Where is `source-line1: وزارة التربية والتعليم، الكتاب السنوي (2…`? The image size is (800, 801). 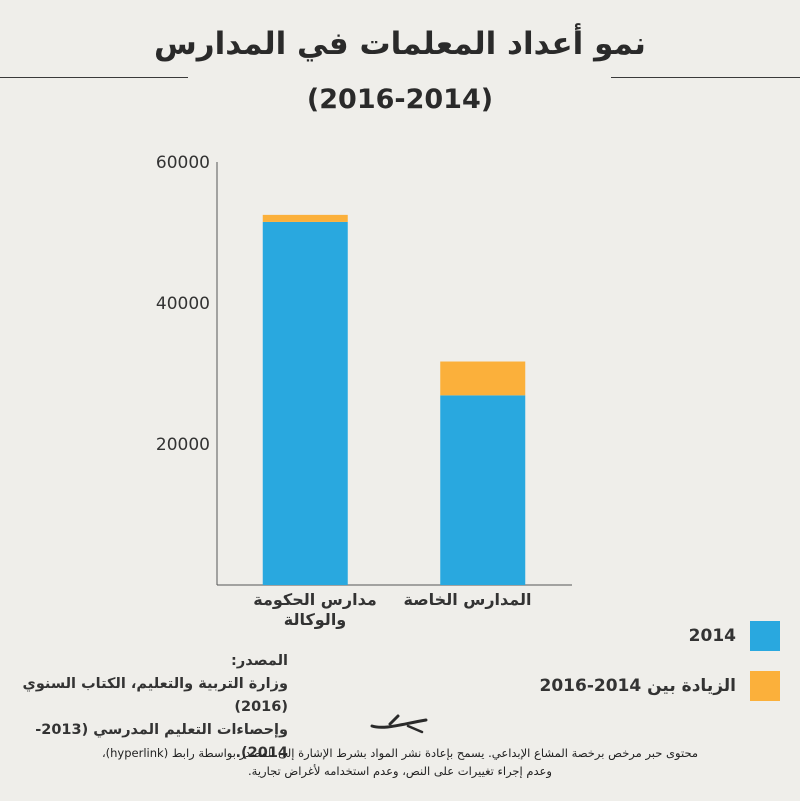
source-line1: وزارة التربية والتعليم، الكتاب السنوي (2… is located at coordinates (155, 695).